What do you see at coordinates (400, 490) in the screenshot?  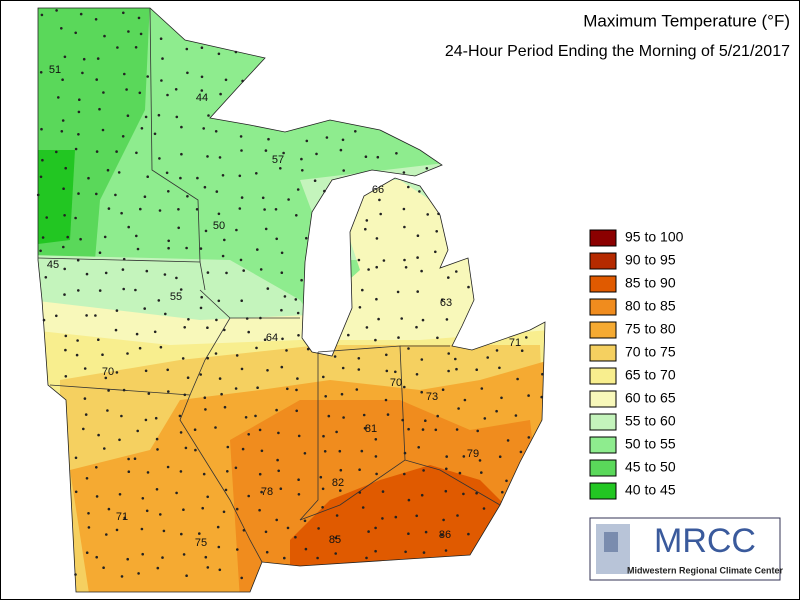 I see `state-line` at bounding box center [400, 490].